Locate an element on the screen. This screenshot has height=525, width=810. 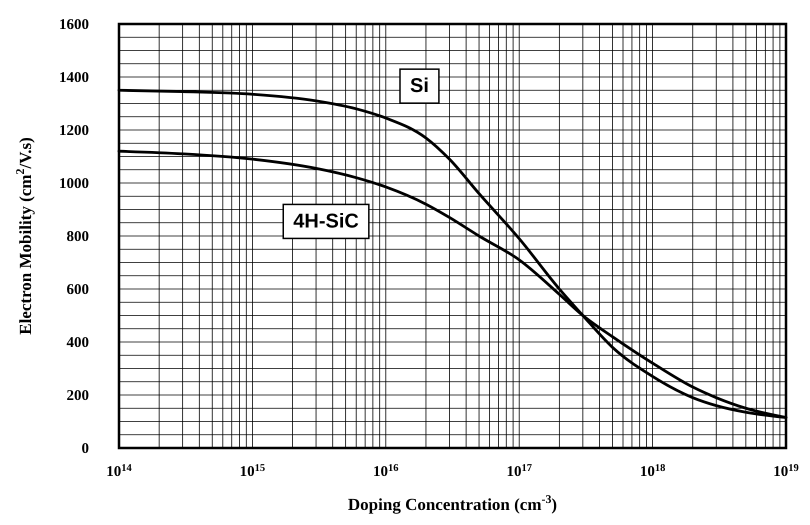
y-tick-label: 1600 is located at coordinates (74, 25).